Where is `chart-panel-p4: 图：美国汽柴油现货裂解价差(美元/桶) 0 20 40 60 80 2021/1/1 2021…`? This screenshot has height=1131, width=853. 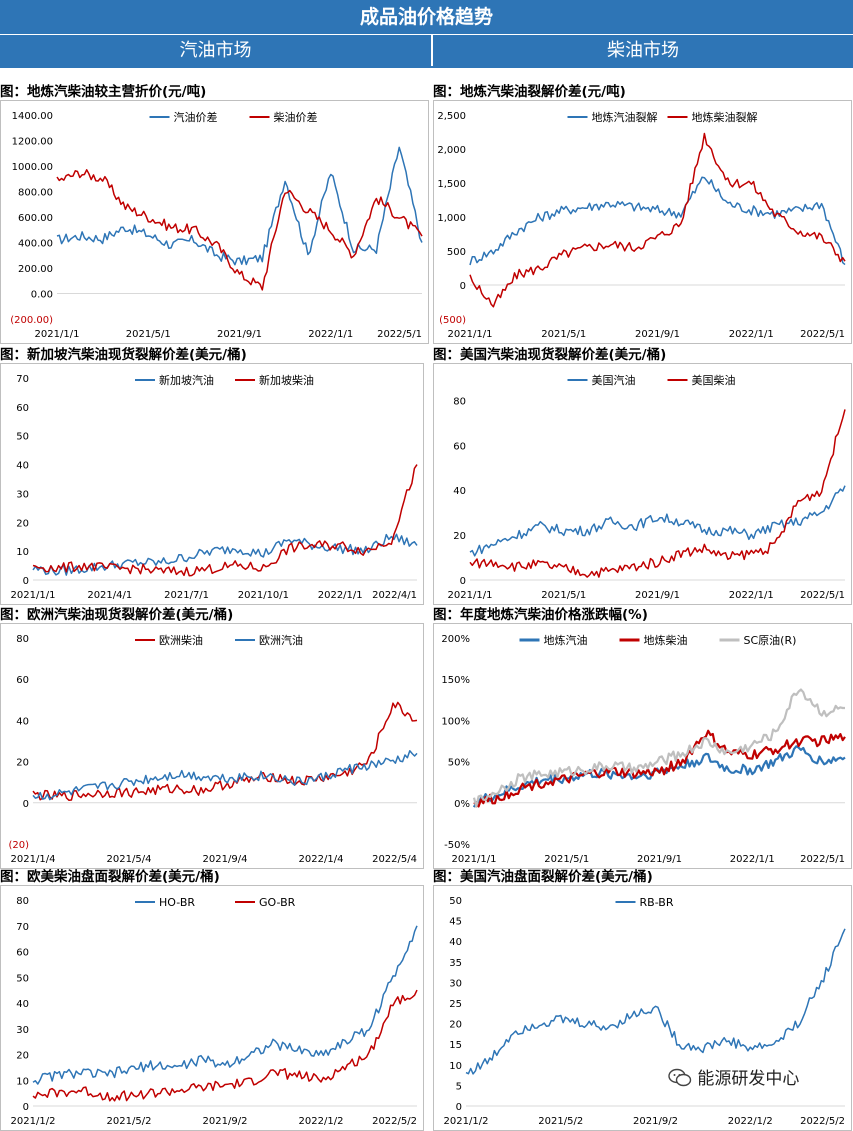
chart-panel-p4: 图：美国汽柴油现货裂解价差(美元/桶) 0 20 40 60 80 2021/1/1 2021… is located at coordinates (642, 474).